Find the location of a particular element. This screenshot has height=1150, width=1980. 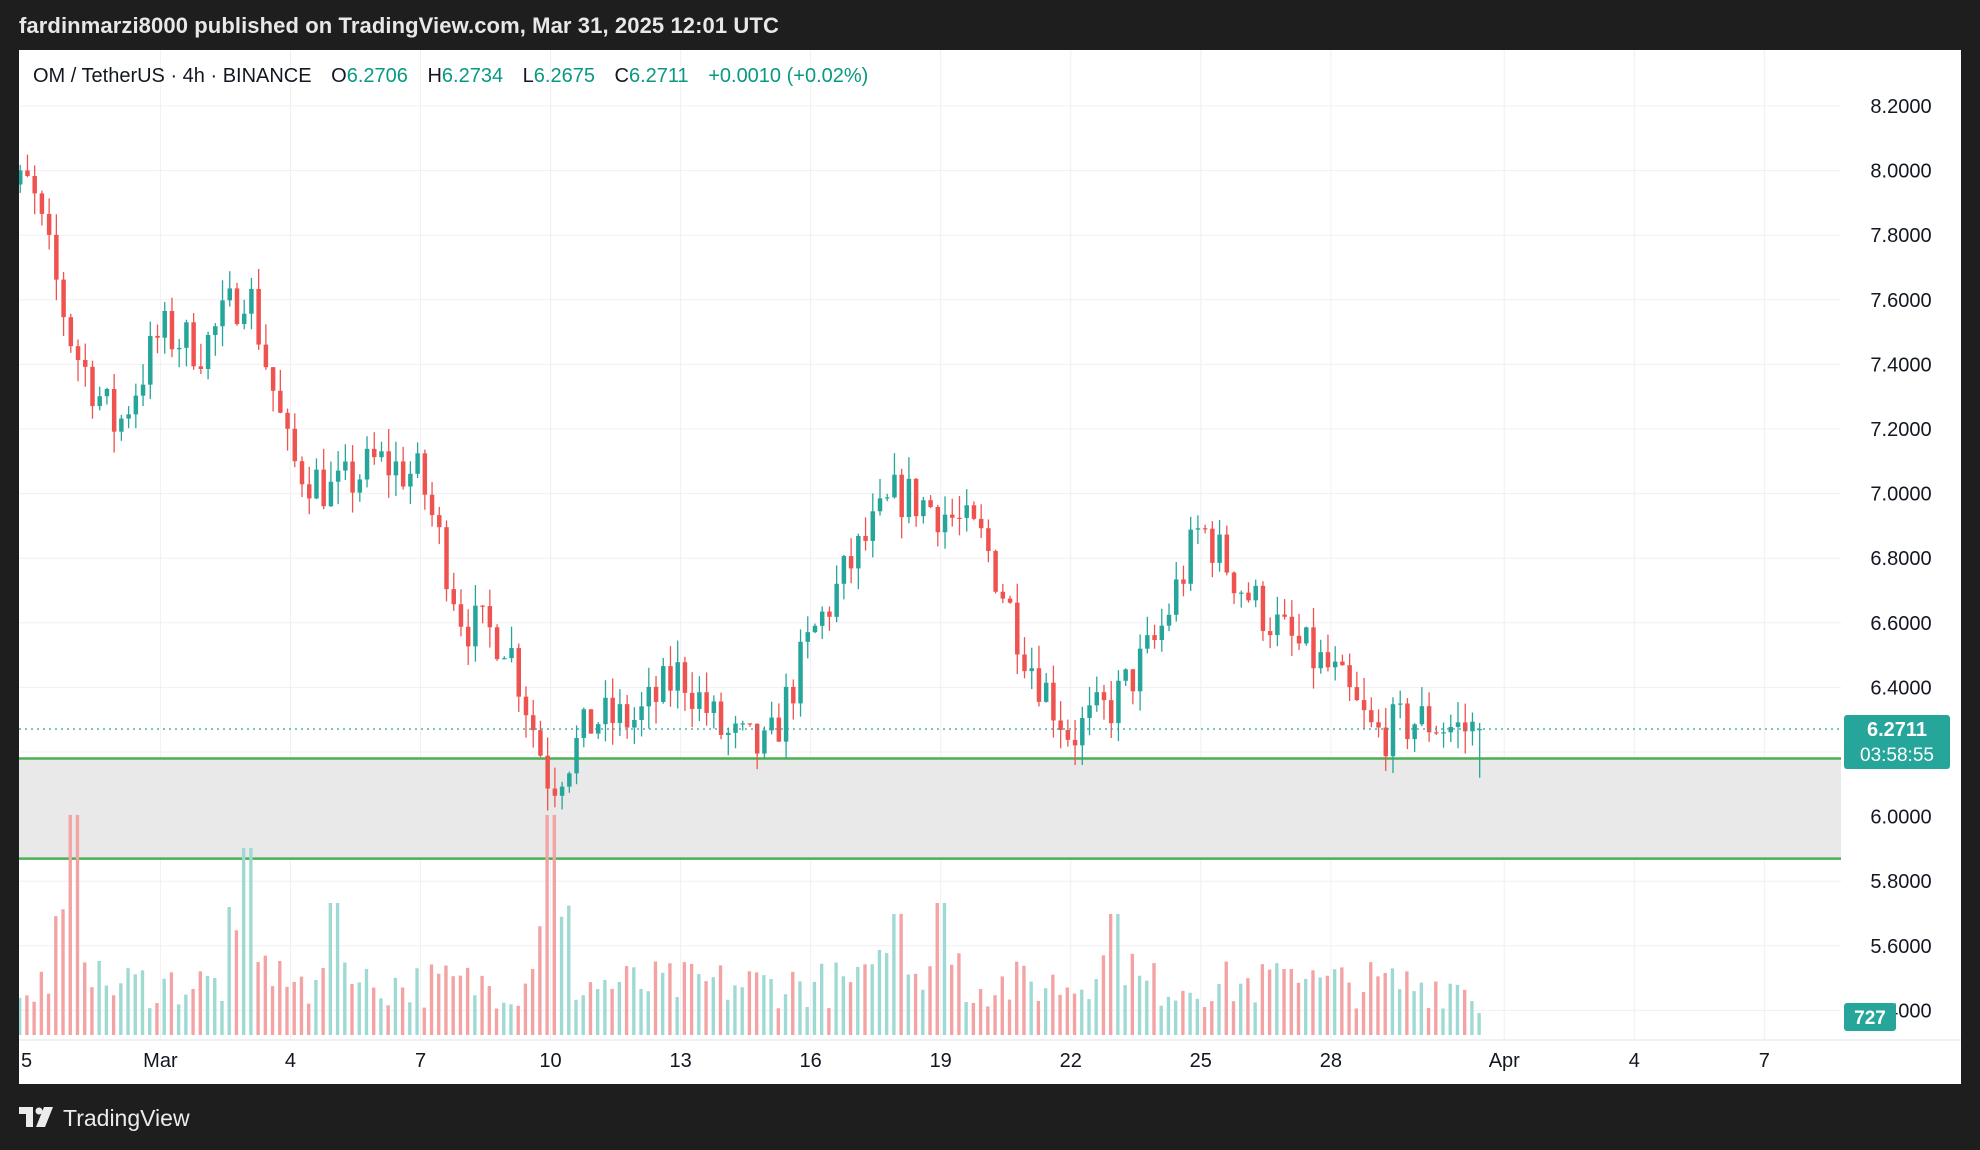

volume-tag is located at coordinates (1870, 1017).